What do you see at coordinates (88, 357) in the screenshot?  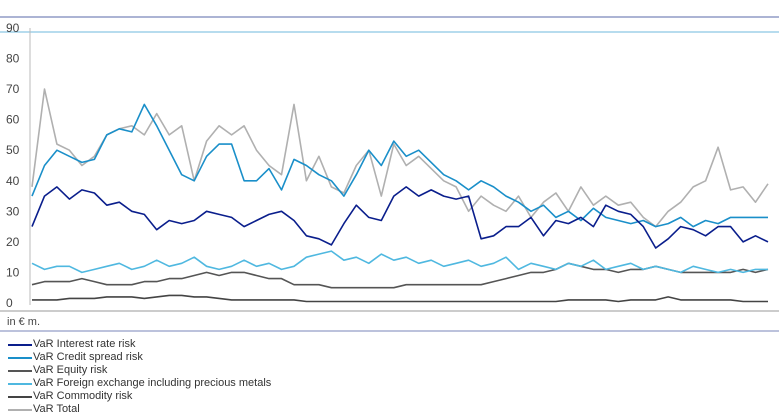 I see `legend-label: VaR Credit spread risk` at bounding box center [88, 357].